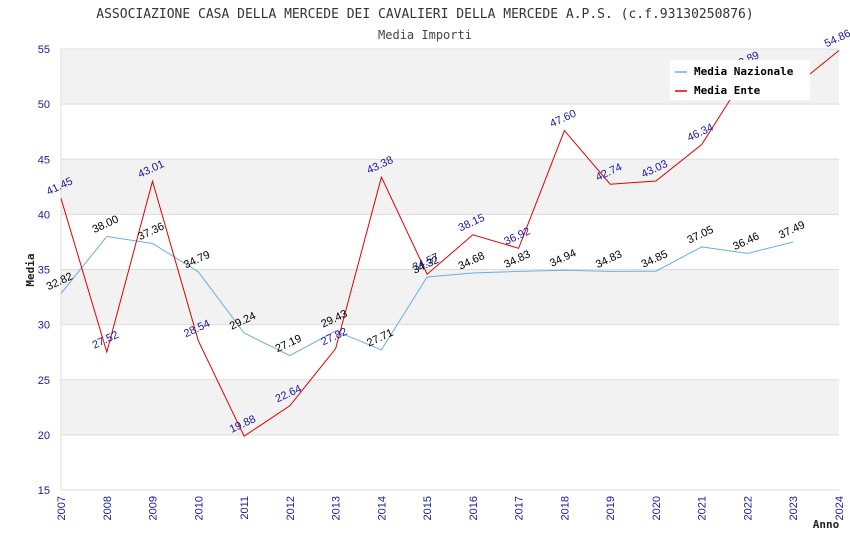  I want to click on x-tick-2020: 2020, so click(657, 508).